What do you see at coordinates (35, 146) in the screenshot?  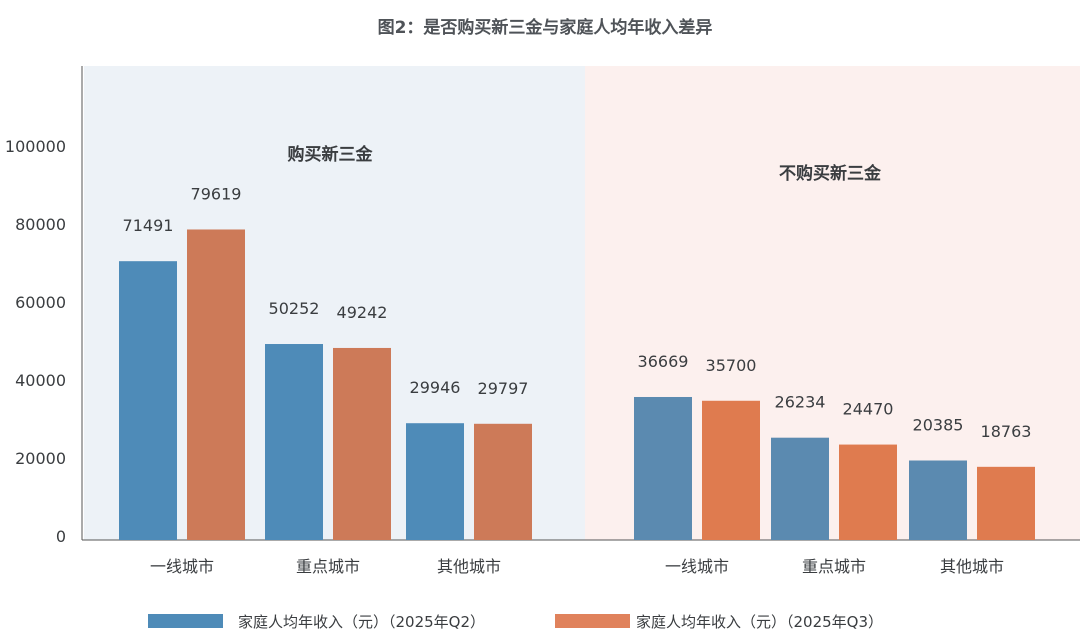 I see `y-tick-label: 100000` at bounding box center [35, 146].